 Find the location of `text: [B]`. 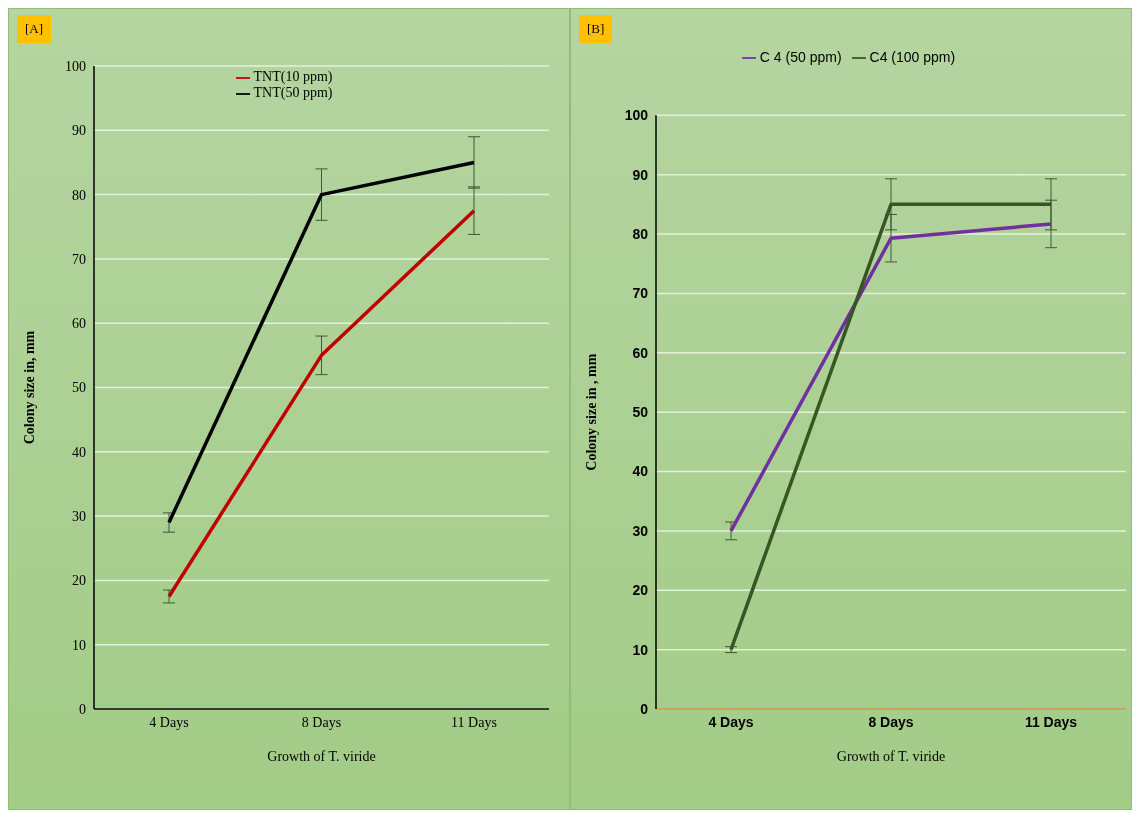

text: [B] is located at coordinates (596, 29).